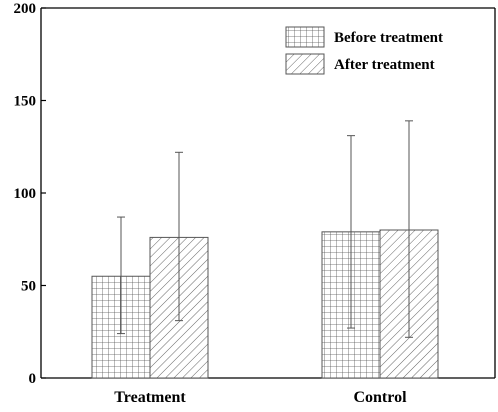 The width and height of the screenshot is (498, 412). What do you see at coordinates (25, 194) in the screenshot?
I see `y-tick-label: 100` at bounding box center [25, 194].